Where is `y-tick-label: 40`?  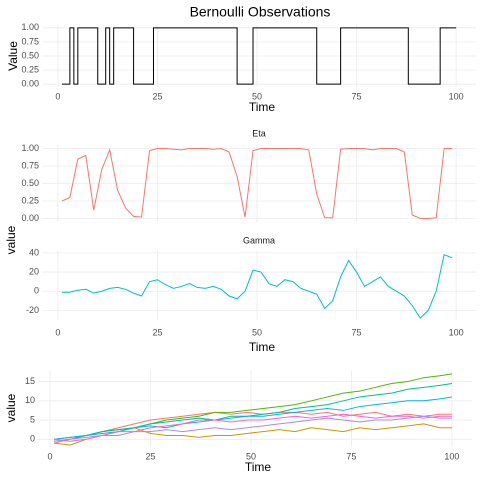 y-tick-label: 40 is located at coordinates (34, 252).